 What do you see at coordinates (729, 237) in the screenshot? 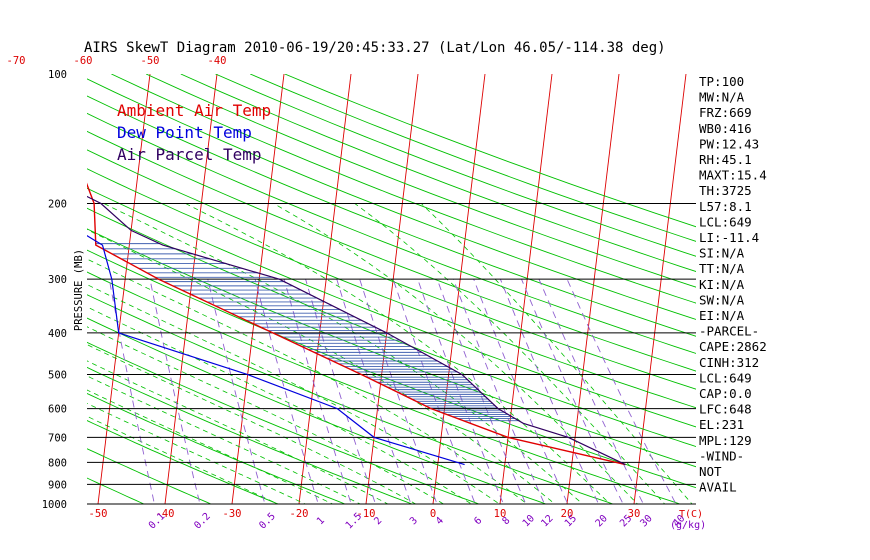
I see `index-entry: LI:-11.4` at bounding box center [729, 237].